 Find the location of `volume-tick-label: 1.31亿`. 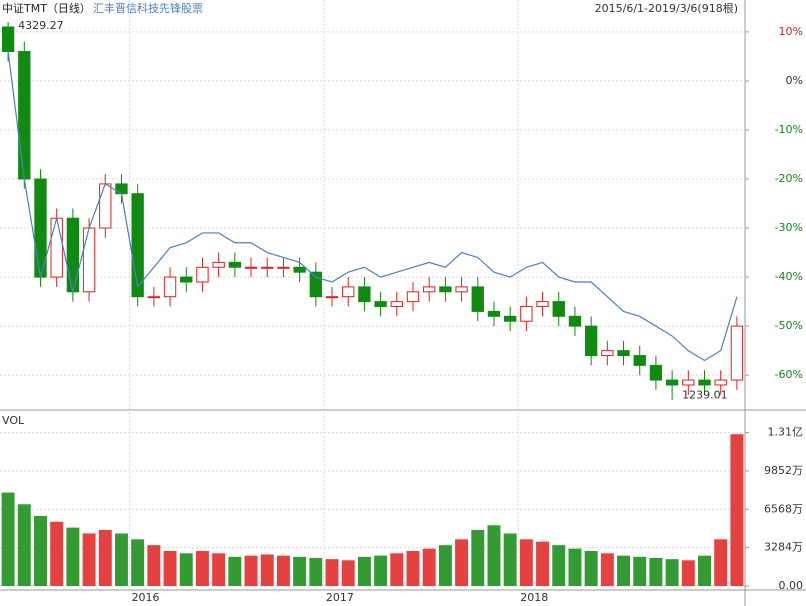

volume-tick-label: 1.31亿 is located at coordinates (786, 432).